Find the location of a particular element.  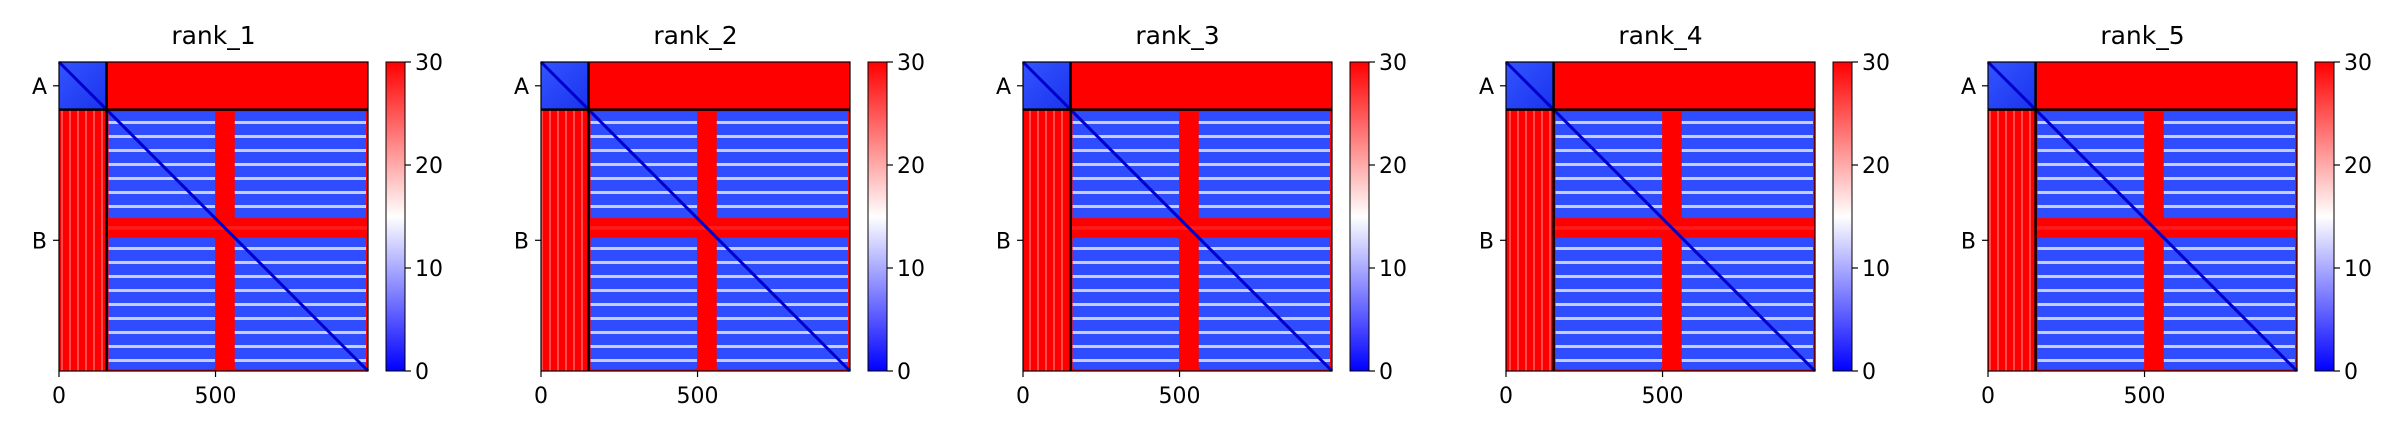

panel-title: rank_3 is located at coordinates (1177, 35).